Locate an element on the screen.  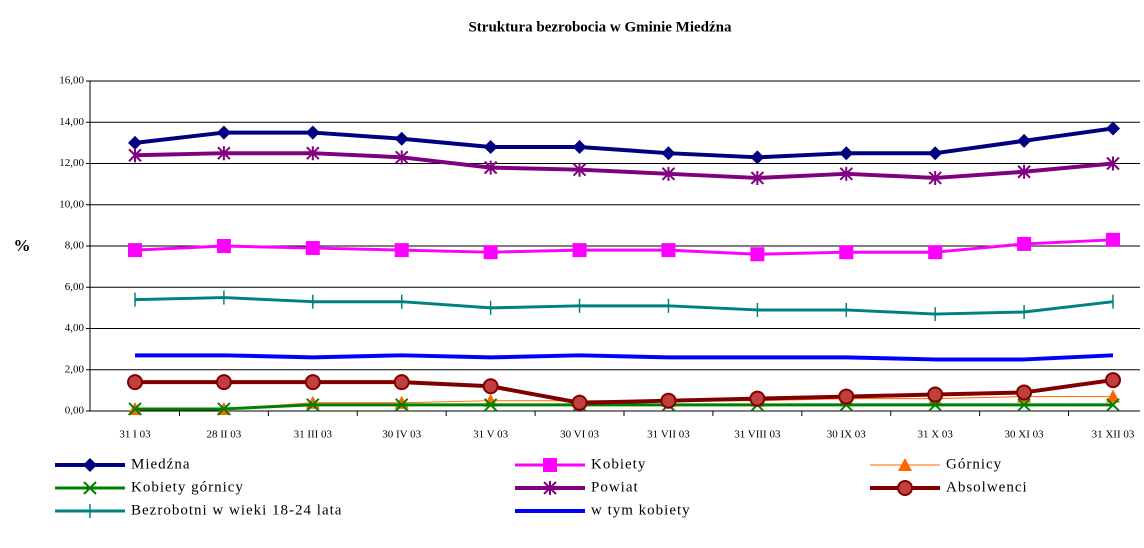
x-tick-label: 31 XII 03 is located at coordinates (1113, 435).